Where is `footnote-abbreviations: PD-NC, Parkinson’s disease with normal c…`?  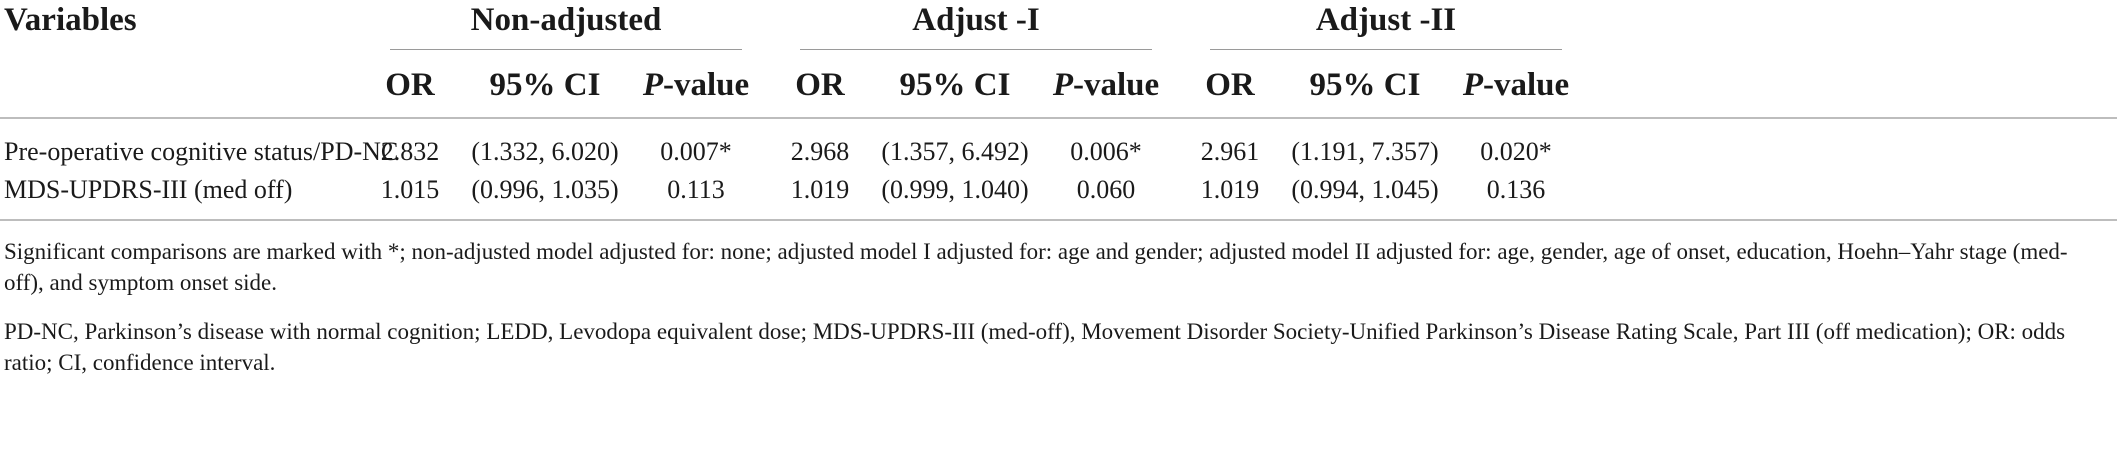 footnote-abbreviations: PD-NC, Parkinson’s disease with normal c… is located at coordinates (1035, 347).